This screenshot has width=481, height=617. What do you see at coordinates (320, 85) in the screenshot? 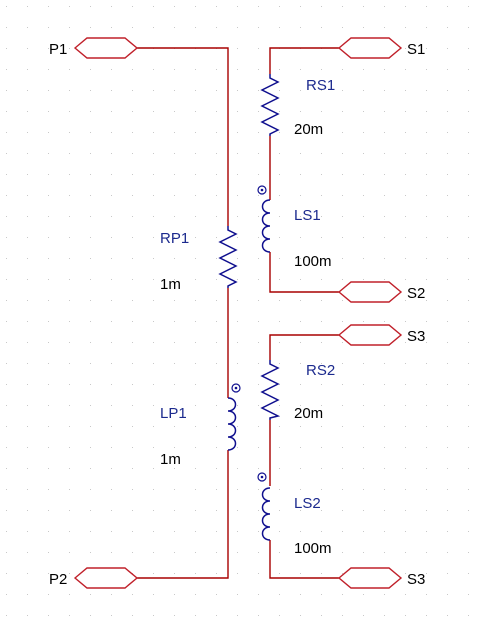
I see `ref-rs1: RS1` at bounding box center [320, 85].